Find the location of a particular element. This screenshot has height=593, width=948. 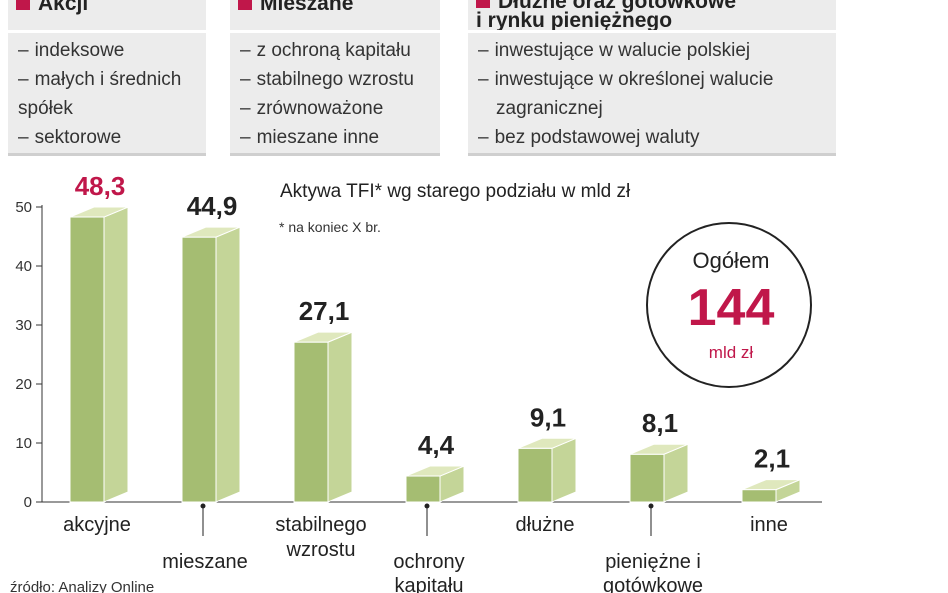

list-item: – z ochroną kapitału is located at coordinates (325, 50).